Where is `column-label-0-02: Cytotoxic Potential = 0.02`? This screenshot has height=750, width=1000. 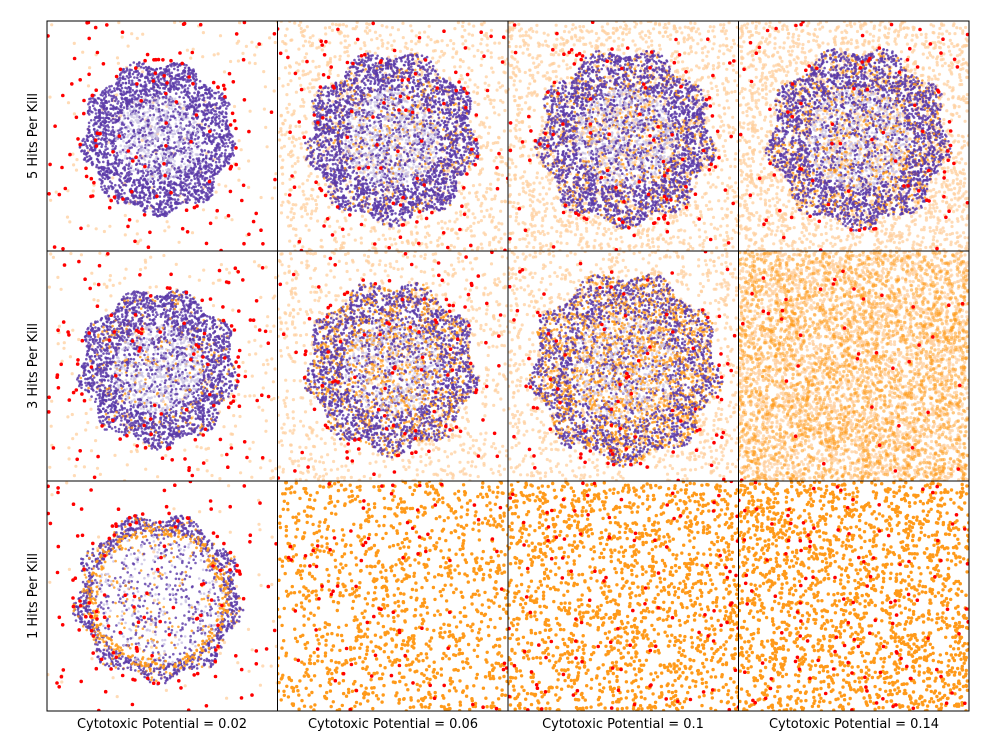
column-label-0-02: Cytotoxic Potential = 0.02 is located at coordinates (162, 724).